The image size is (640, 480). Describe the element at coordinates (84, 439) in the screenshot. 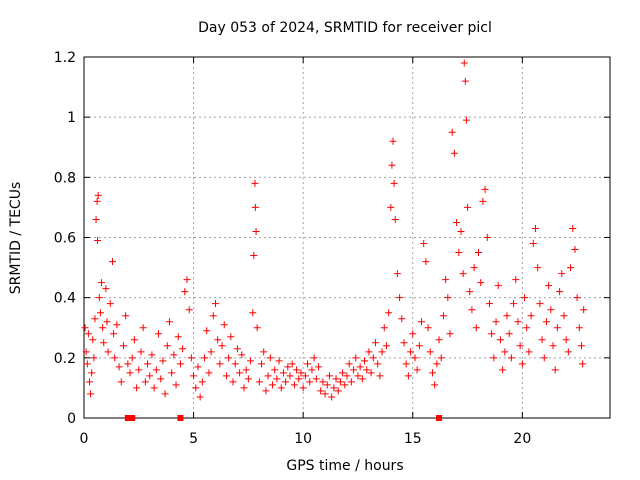

I see `x-tick-label: 0` at that location.